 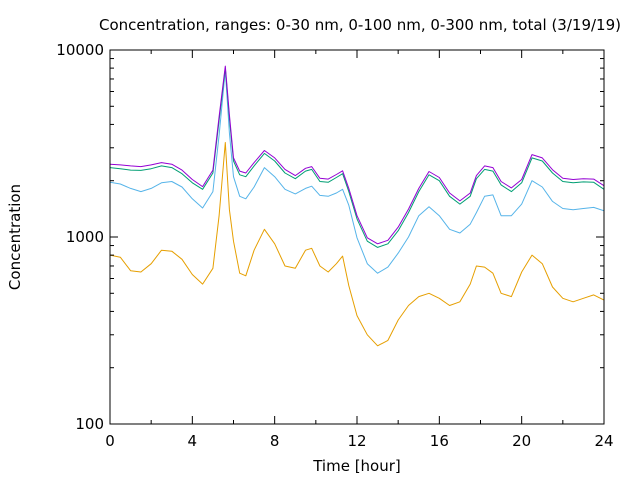 What do you see at coordinates (356, 466) in the screenshot?
I see `x-axis-label: Time [hour]` at bounding box center [356, 466].